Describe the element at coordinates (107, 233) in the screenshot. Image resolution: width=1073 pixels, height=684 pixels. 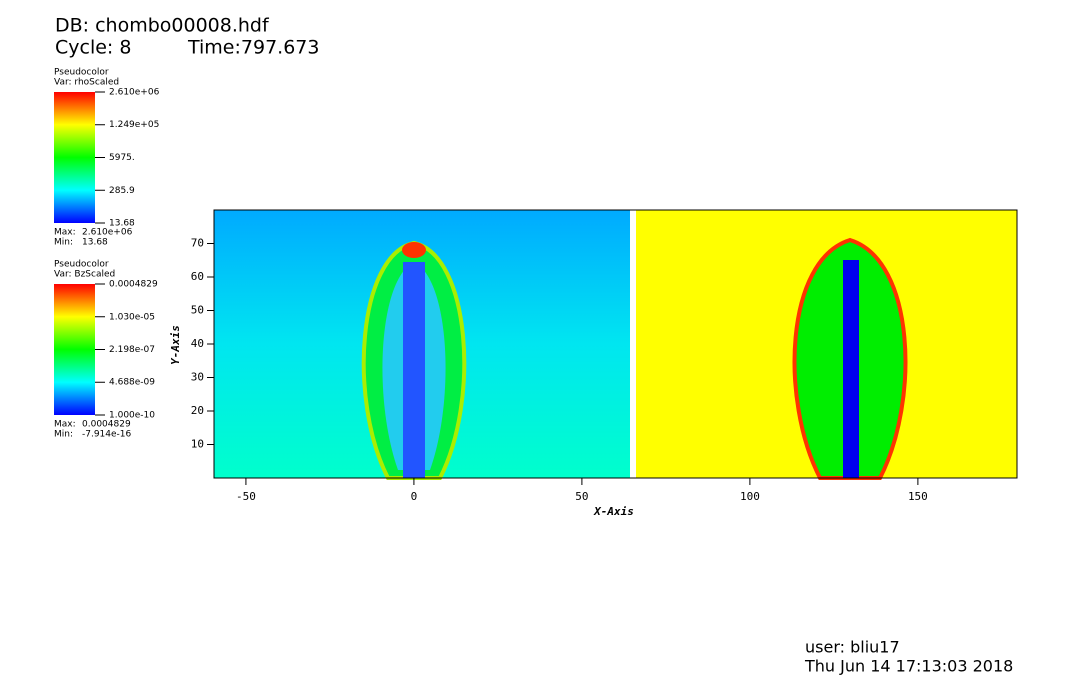
I see `legend-max: 2.610e+06` at that location.